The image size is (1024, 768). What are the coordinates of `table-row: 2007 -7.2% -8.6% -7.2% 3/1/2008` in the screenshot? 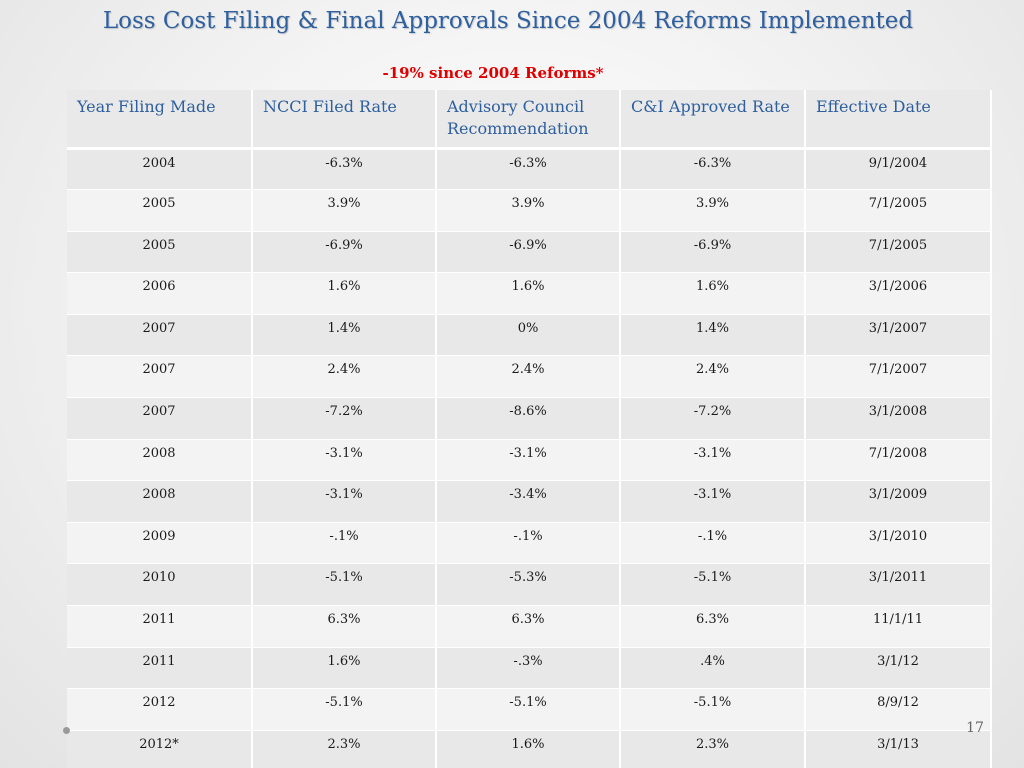 It's located at (529, 418).